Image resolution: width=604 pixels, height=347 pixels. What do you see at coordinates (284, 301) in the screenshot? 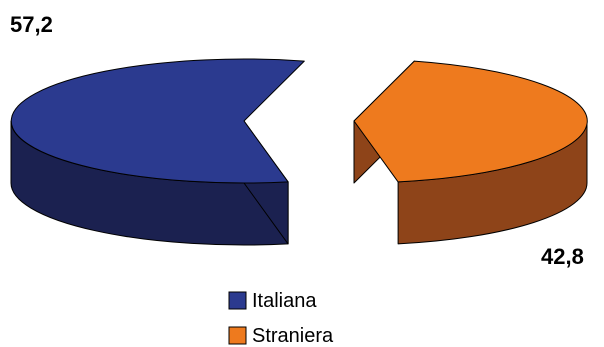
I see `legend-label-italiana: Italiana` at bounding box center [284, 301].